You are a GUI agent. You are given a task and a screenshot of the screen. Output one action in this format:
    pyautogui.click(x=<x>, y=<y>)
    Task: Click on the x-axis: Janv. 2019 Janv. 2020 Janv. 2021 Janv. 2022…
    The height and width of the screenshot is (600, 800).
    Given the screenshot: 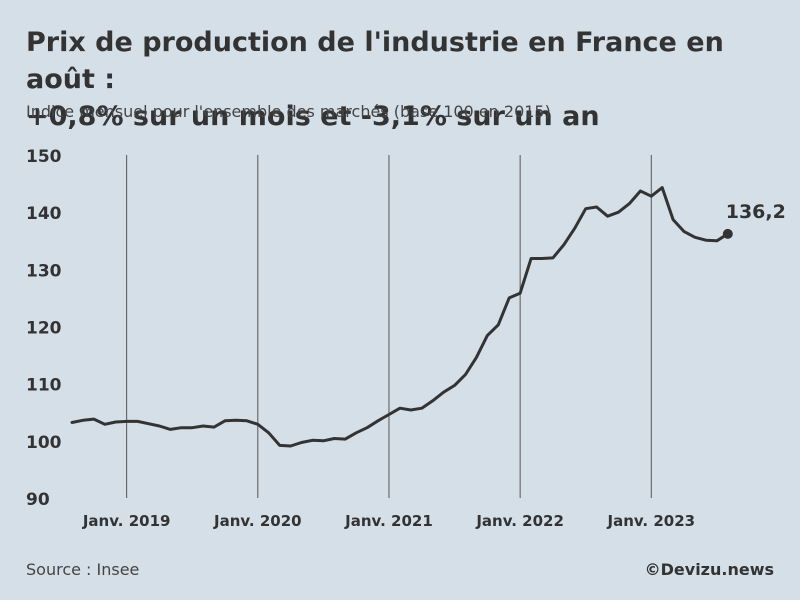 What is the action you would take?
    pyautogui.click(x=388, y=521)
    